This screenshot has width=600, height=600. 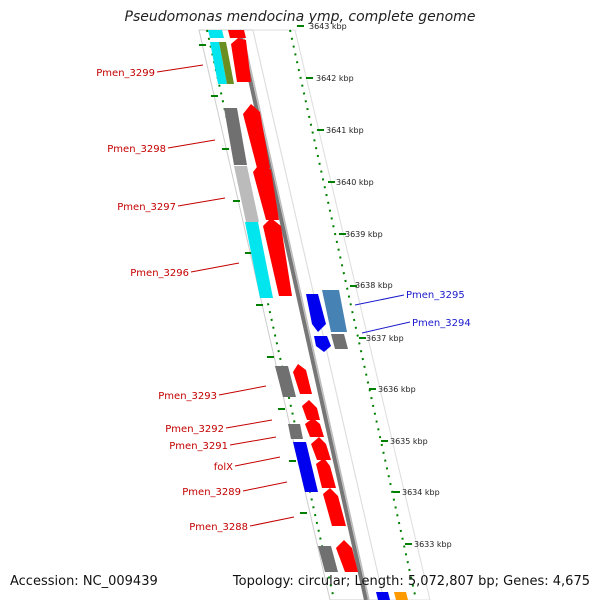 I want to click on kbp-tick-3643: 3643 kbp, so click(x=328, y=26).